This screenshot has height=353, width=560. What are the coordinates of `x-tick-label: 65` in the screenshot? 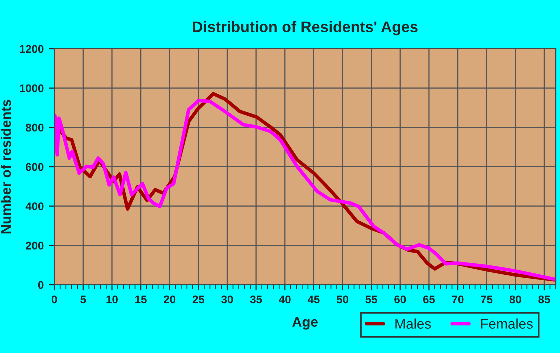 It's located at (429, 300).